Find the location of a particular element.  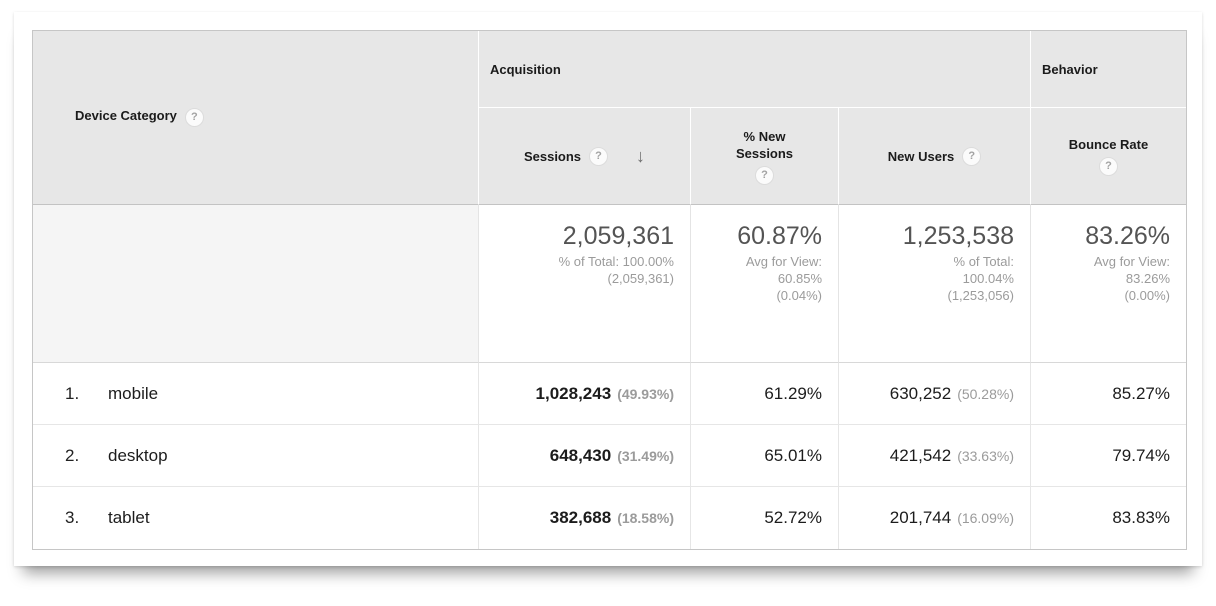

summary-bounce-rate-subline: 83.26% is located at coordinates (1147, 278).